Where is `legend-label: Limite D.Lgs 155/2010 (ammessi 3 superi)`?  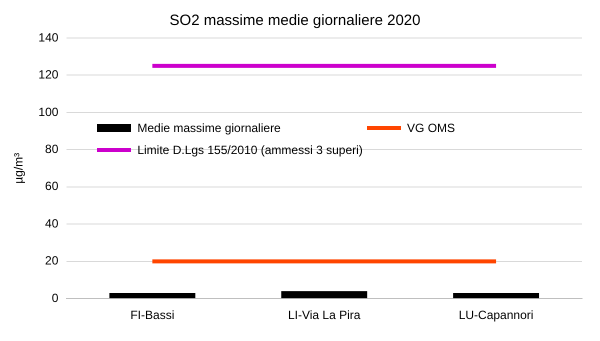
legend-label: Limite D.Lgs 155/2010 (ammessi 3 superi) is located at coordinates (250, 150).